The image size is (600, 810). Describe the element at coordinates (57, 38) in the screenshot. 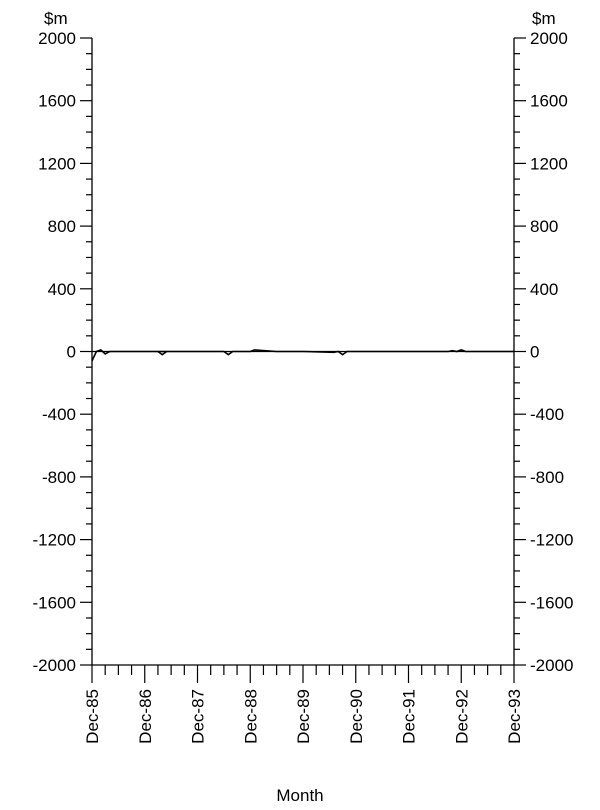

I see `y-tick-label-left: 2000` at that location.